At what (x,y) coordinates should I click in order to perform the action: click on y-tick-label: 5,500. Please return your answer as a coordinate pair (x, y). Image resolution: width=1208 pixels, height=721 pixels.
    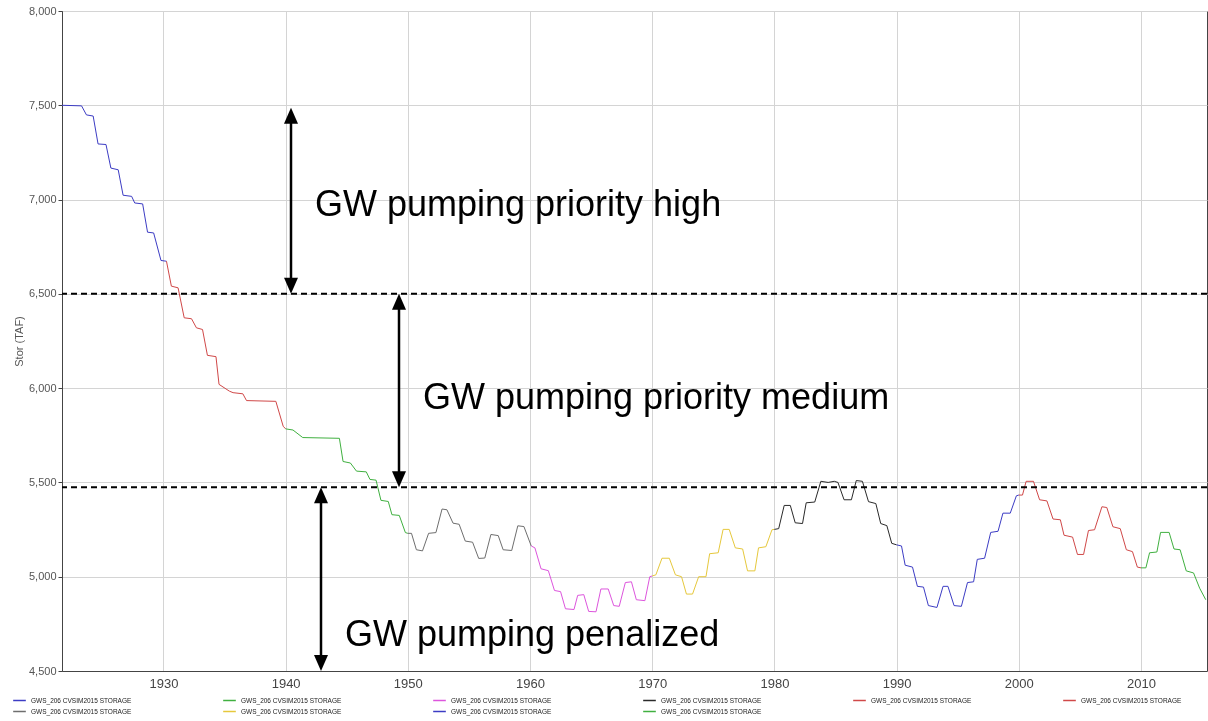
    Looking at the image, I should click on (42, 481).